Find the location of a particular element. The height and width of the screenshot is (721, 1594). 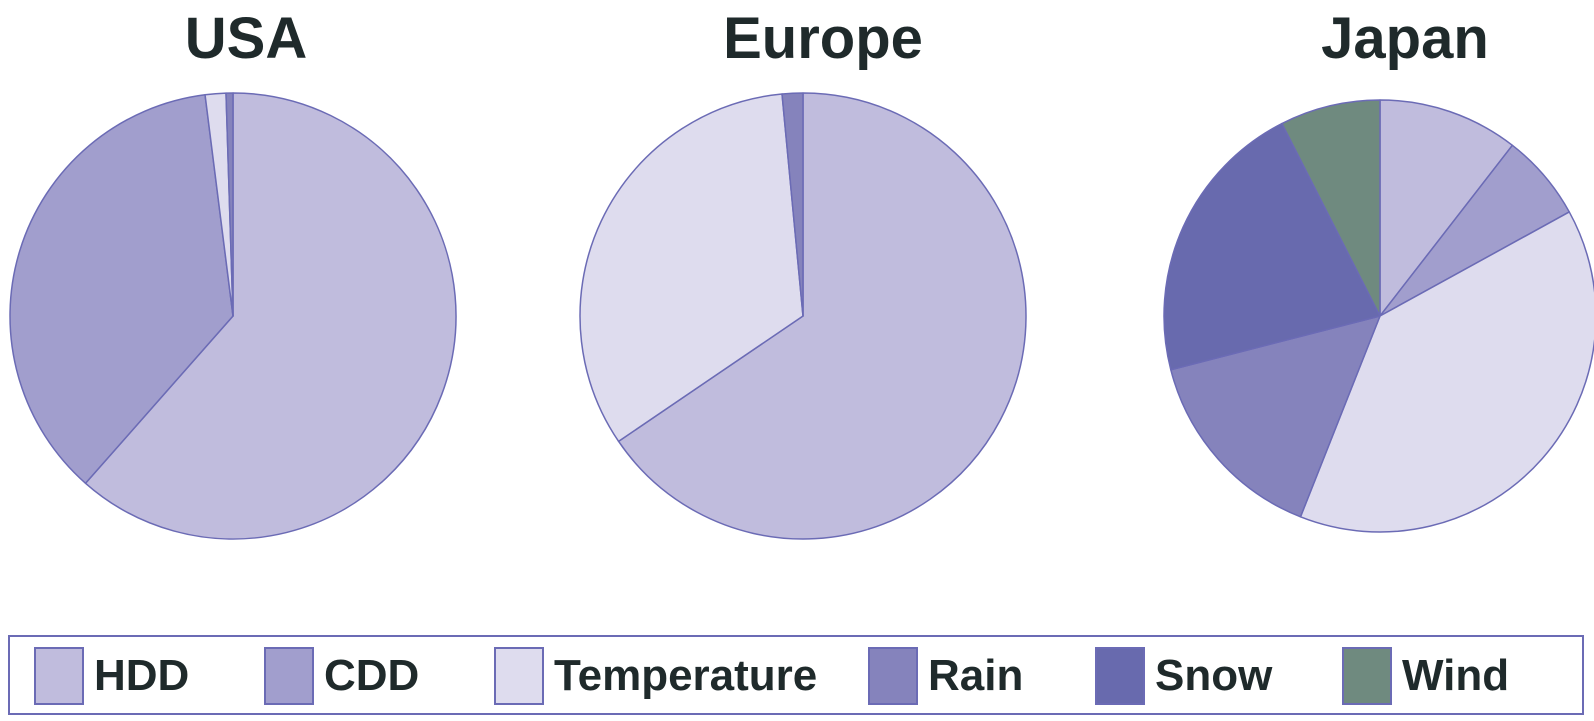

legend-label-snow: Snow is located at coordinates (1214, 675).